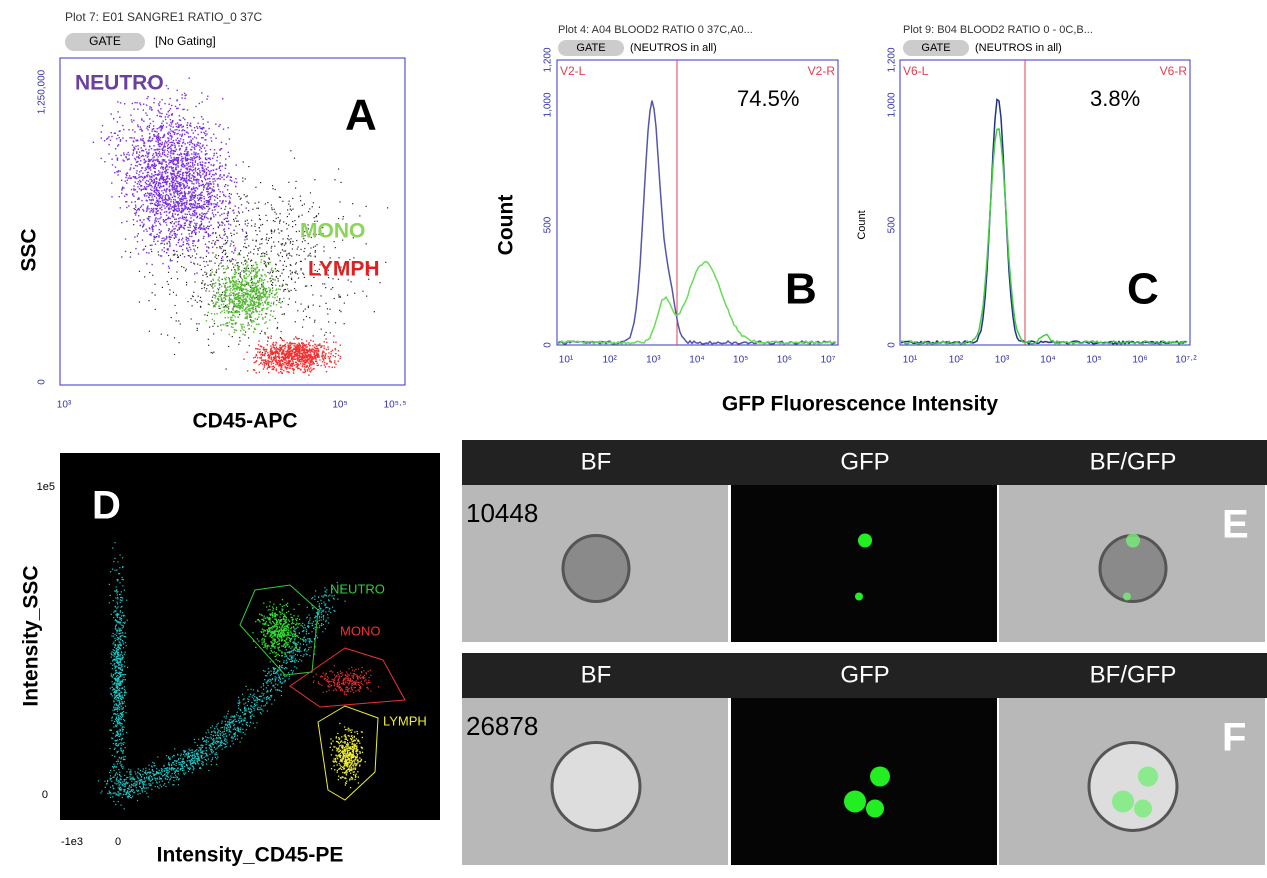 This screenshot has height=878, width=1267. Describe the element at coordinates (506, 225) in the screenshot. I see `y-axis-label: Count` at that location.